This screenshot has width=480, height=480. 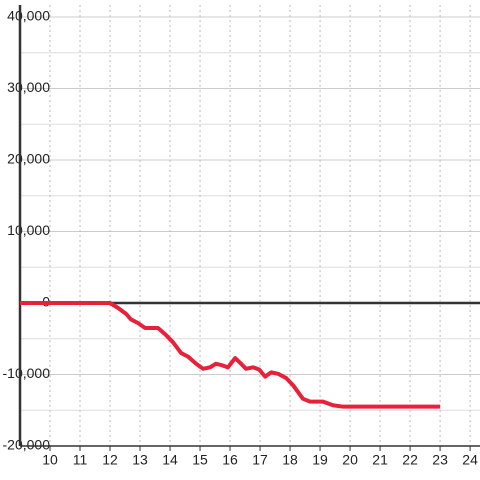 What do you see at coordinates (140, 460) in the screenshot?
I see `x-tick-label: 13` at bounding box center [140, 460].